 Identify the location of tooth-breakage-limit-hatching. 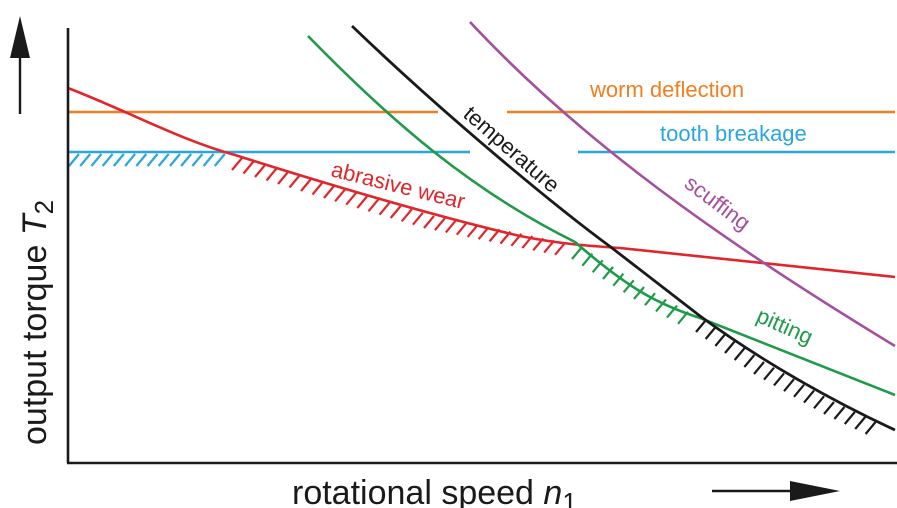
(147, 160).